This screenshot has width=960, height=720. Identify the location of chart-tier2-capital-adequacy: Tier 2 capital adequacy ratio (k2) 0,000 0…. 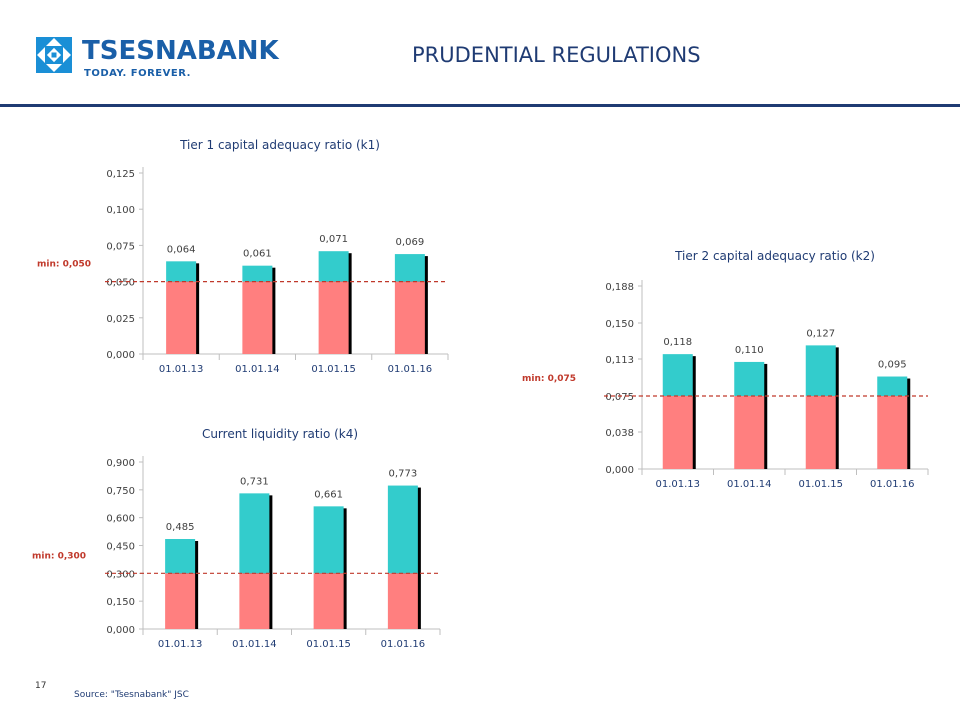
(725, 369).